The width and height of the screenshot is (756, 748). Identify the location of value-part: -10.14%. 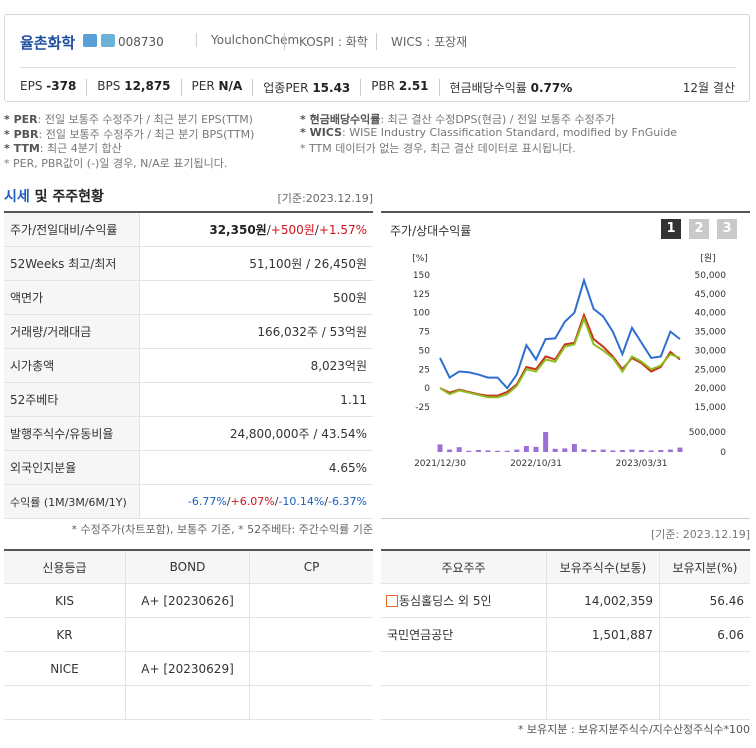
(301, 501).